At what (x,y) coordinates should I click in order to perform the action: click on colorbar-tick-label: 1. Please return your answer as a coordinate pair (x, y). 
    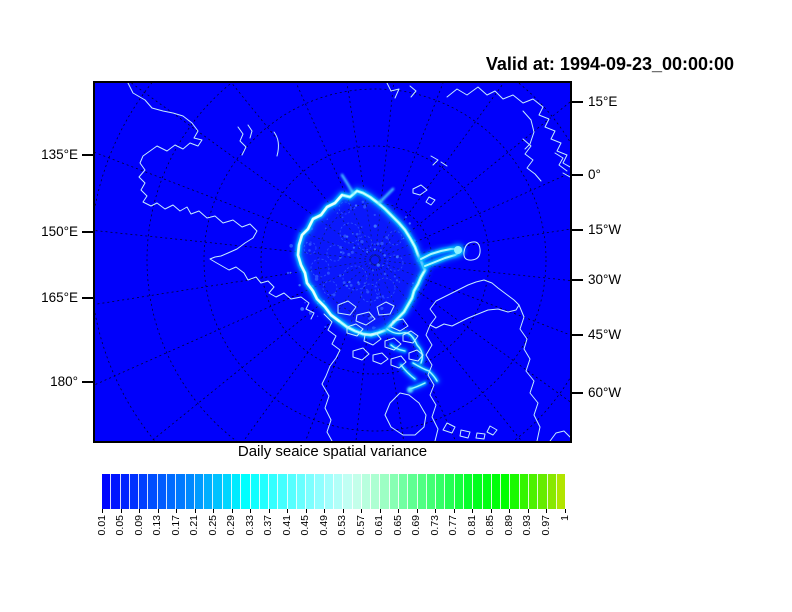
    Looking at the image, I should click on (564, 518).